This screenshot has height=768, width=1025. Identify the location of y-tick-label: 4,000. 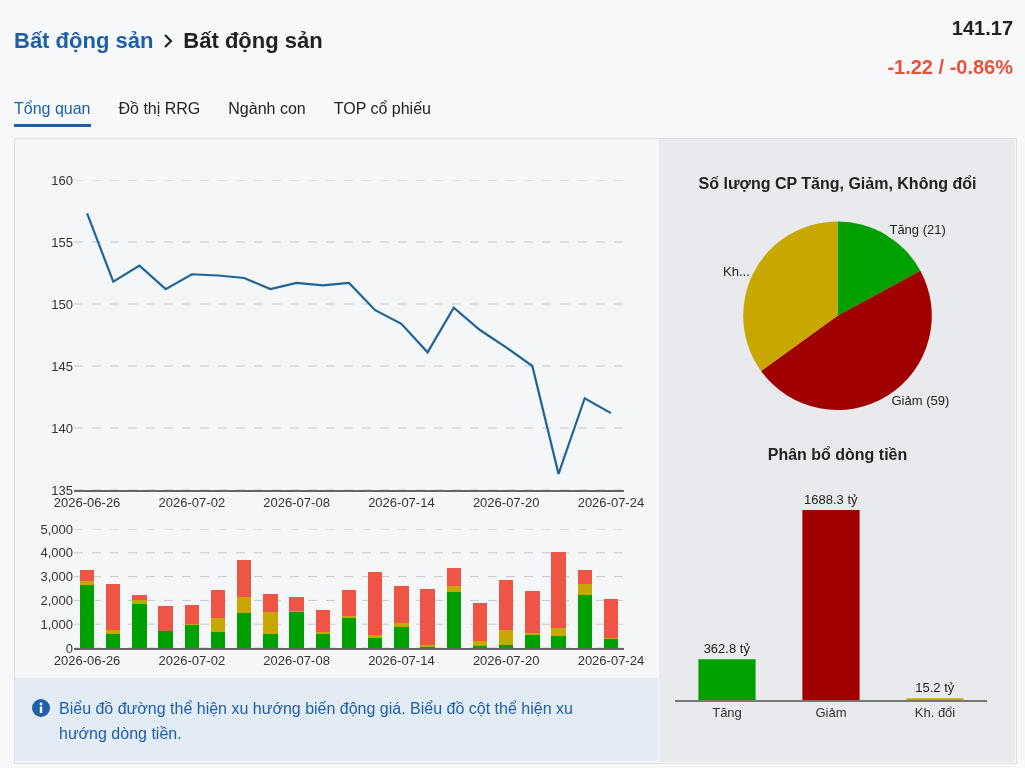
(56, 553).